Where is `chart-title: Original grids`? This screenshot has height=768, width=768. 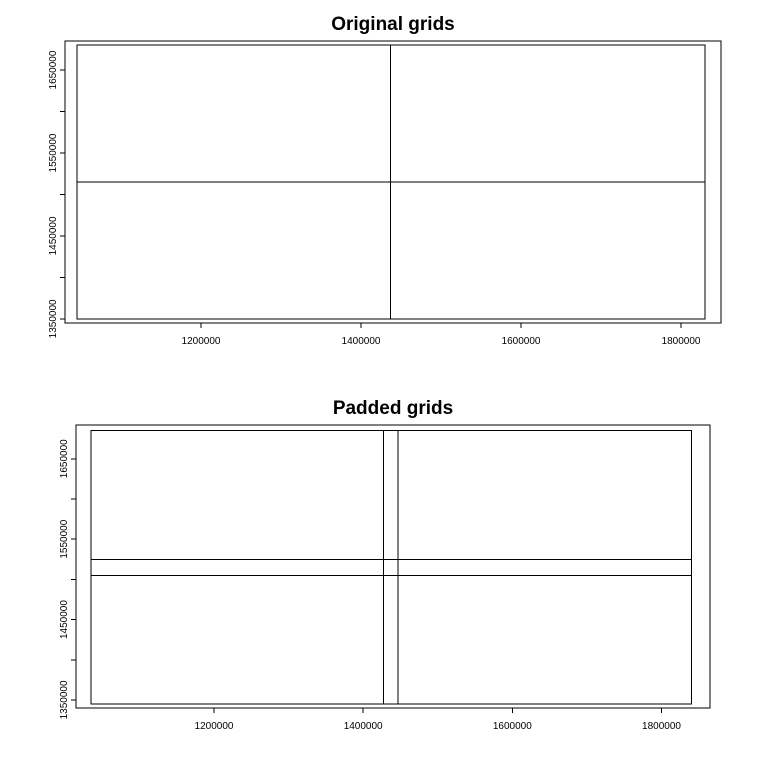
chart-title: Original grids is located at coordinates (393, 24).